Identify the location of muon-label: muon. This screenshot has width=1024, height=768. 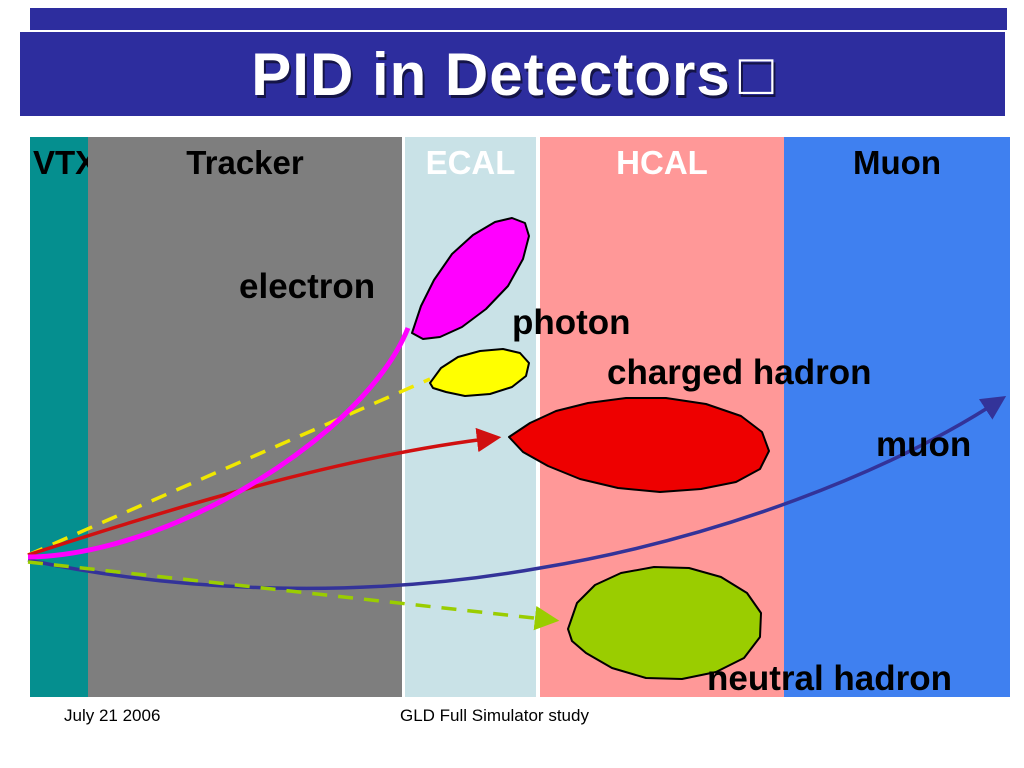
(924, 444).